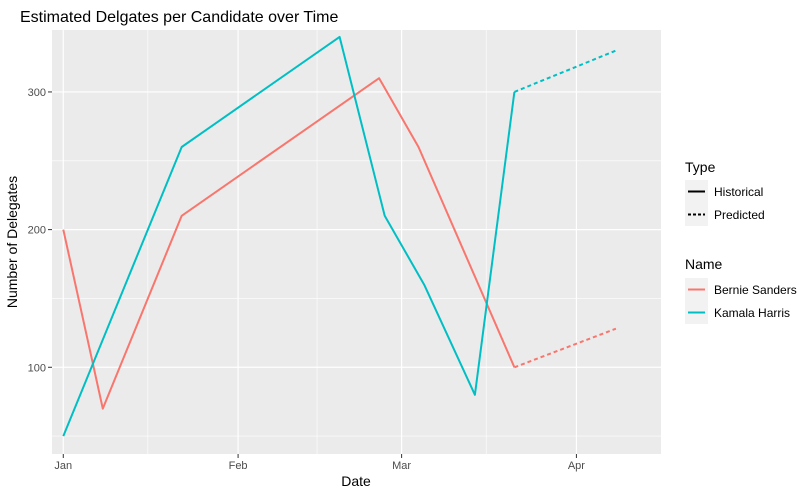 The width and height of the screenshot is (808, 493). Describe the element at coordinates (37, 231) in the screenshot. I see `y-tick-label: 200` at that location.